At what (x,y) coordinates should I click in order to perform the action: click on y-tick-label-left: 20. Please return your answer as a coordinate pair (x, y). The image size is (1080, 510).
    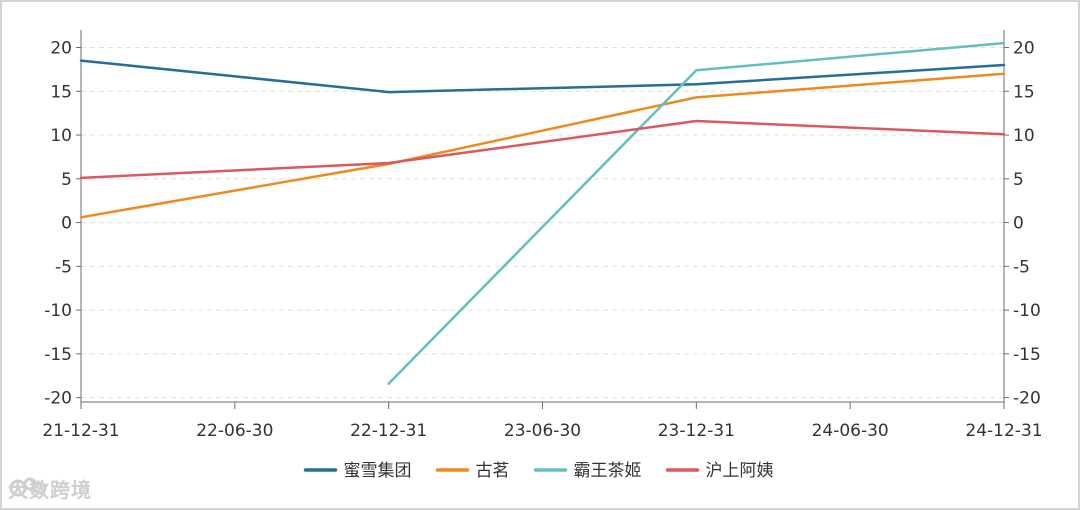
    Looking at the image, I should click on (61, 49).